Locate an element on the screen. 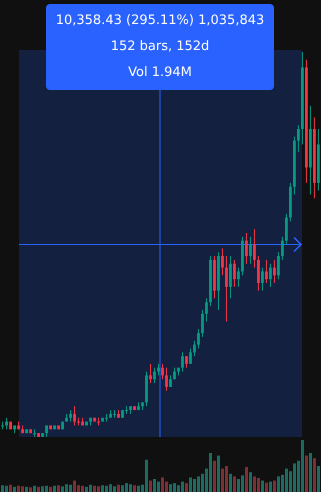 Image resolution: width=321 pixels, height=492 pixels. annotation: Vol 1.94M is located at coordinates (160, 72).